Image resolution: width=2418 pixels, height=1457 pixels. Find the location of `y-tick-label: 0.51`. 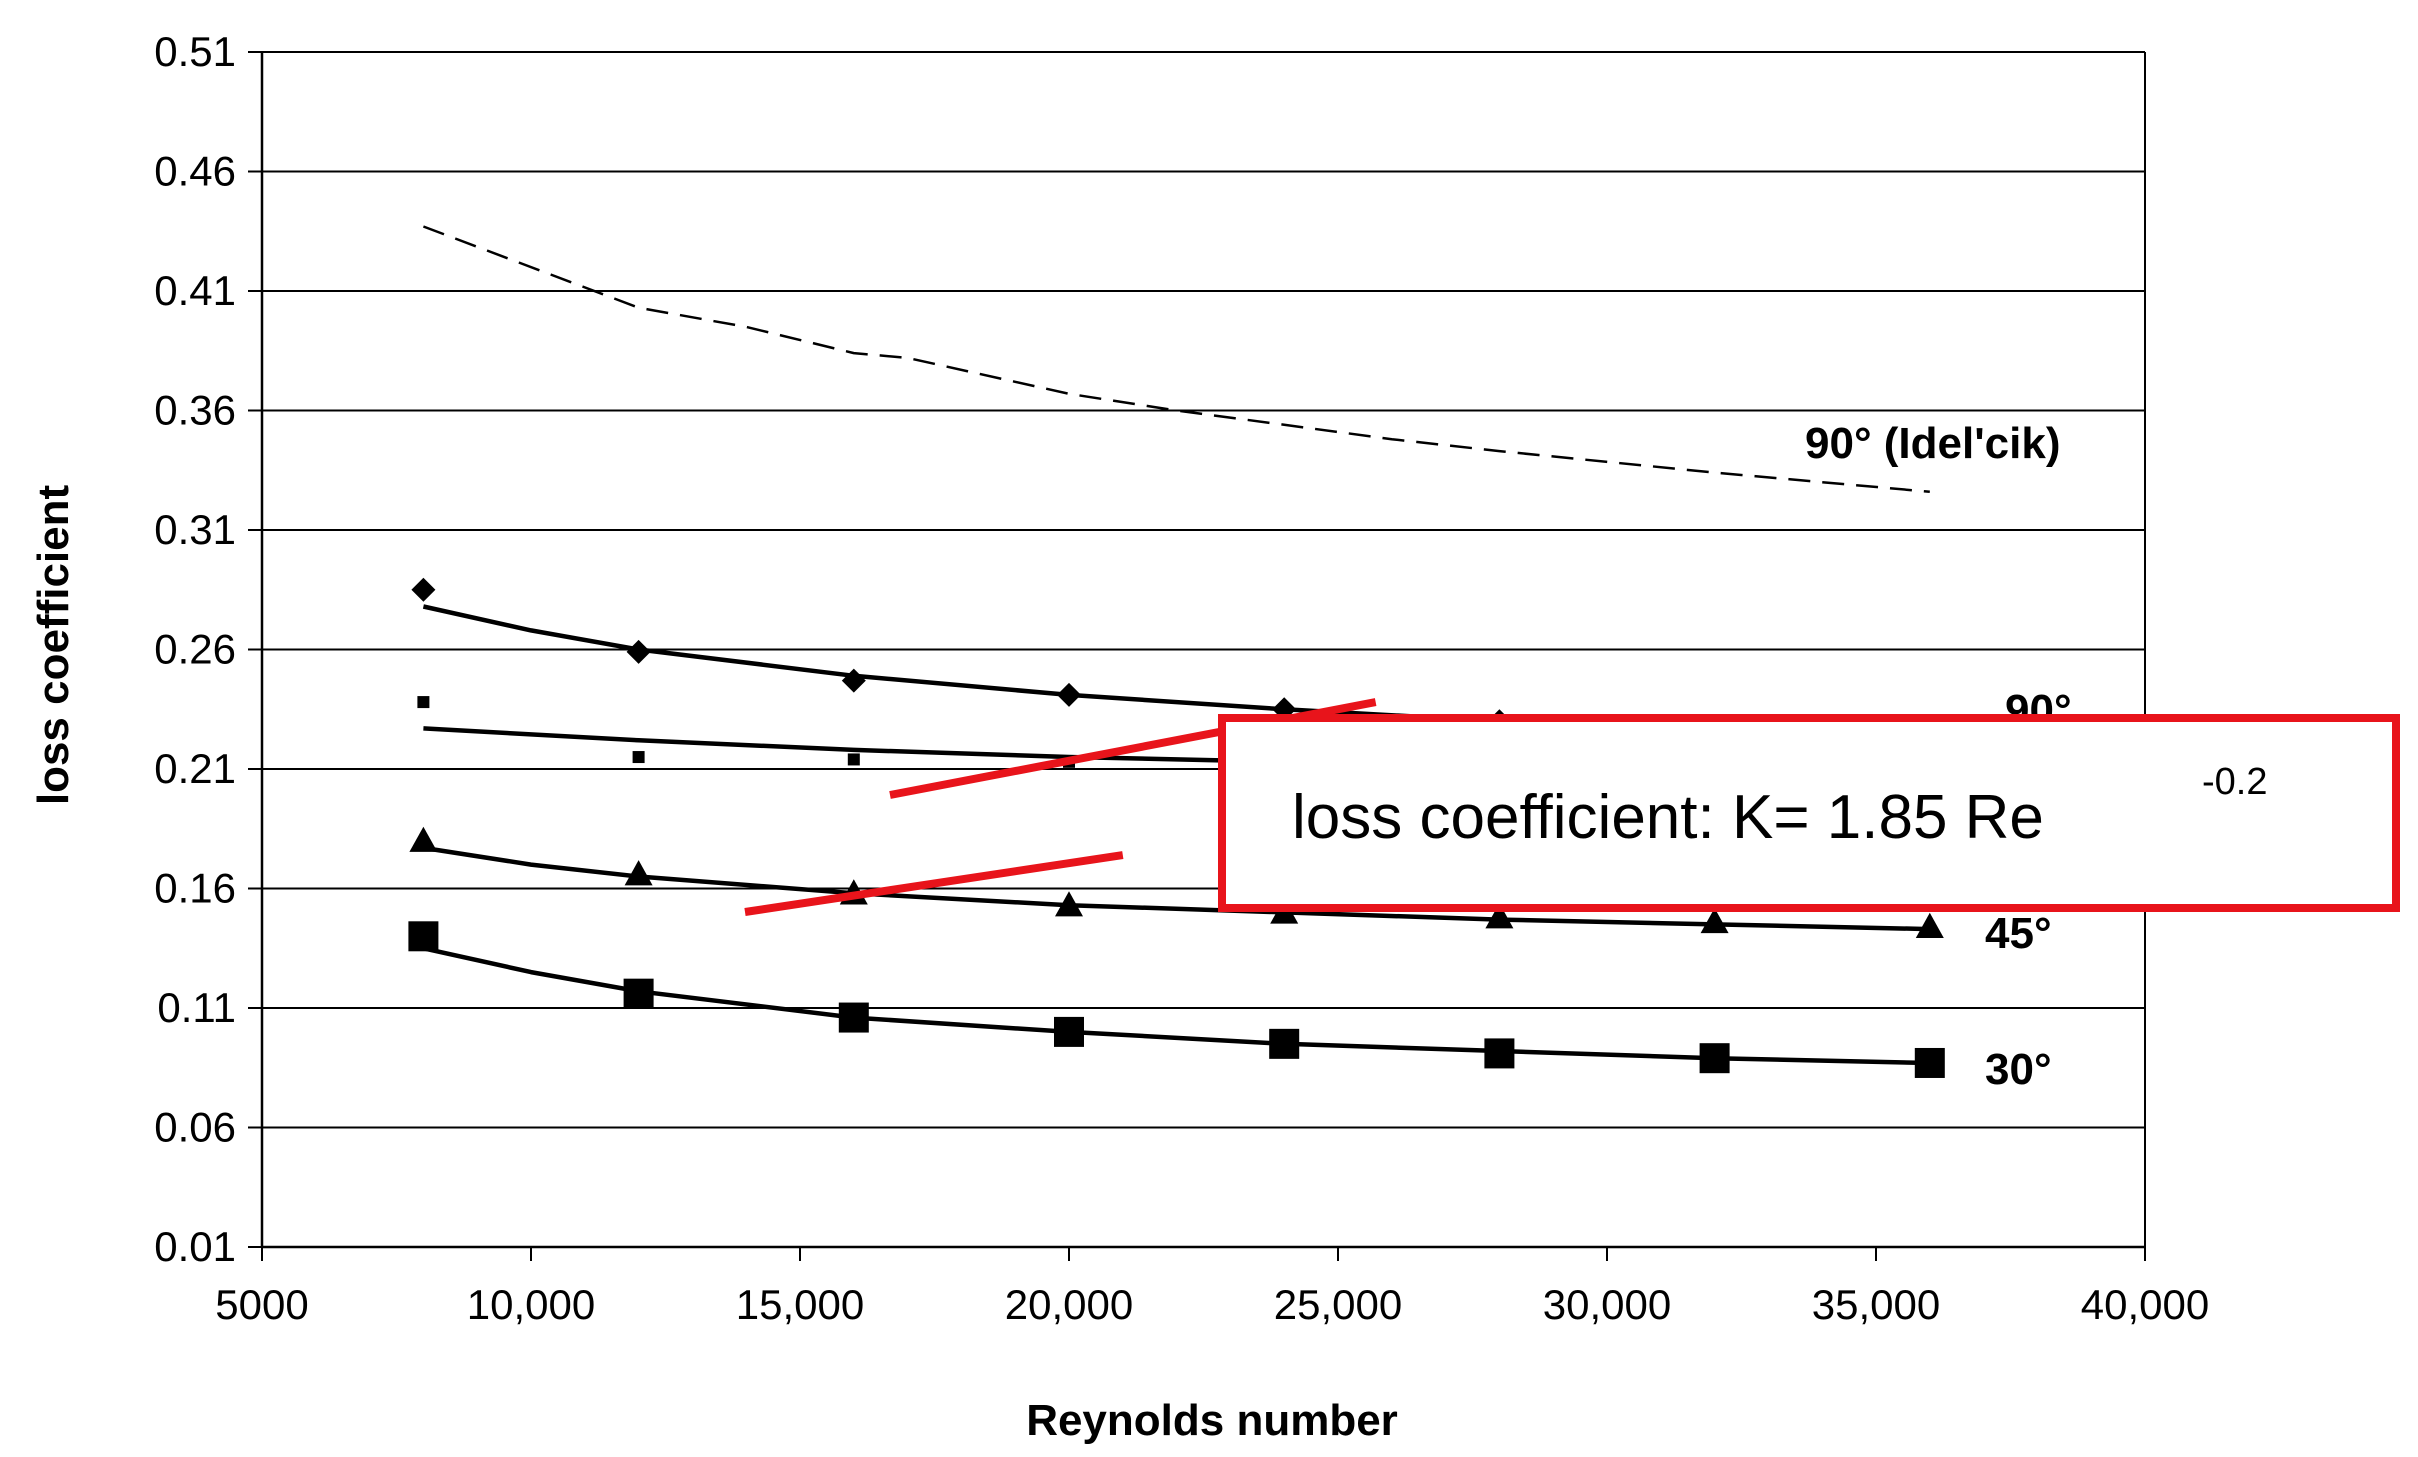

y-tick-label: 0.51 is located at coordinates (195, 51).